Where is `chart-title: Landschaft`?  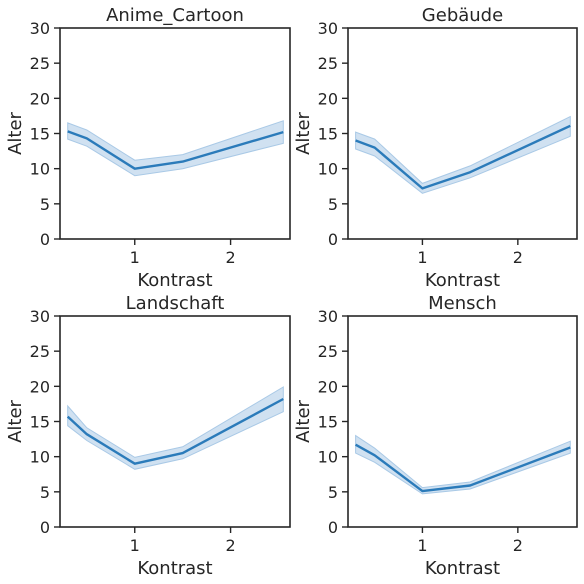 chart-title: Landschaft is located at coordinates (175, 303).